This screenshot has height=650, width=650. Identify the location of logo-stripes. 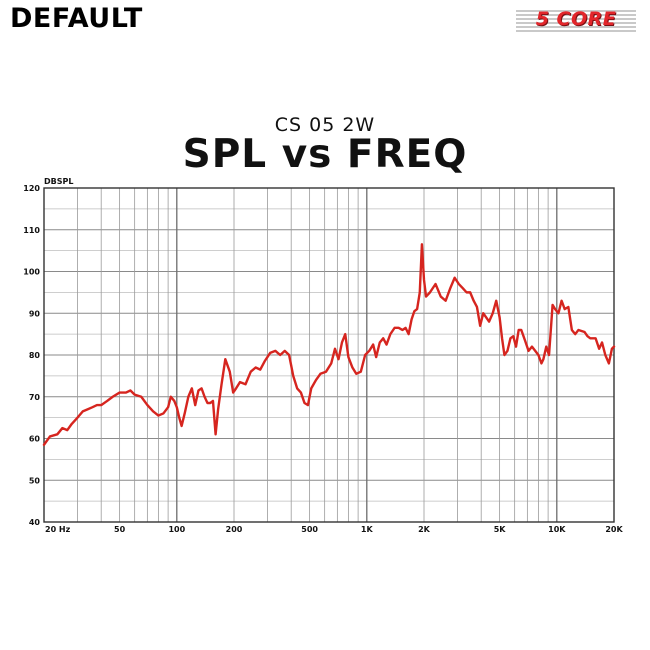
(576, 21).